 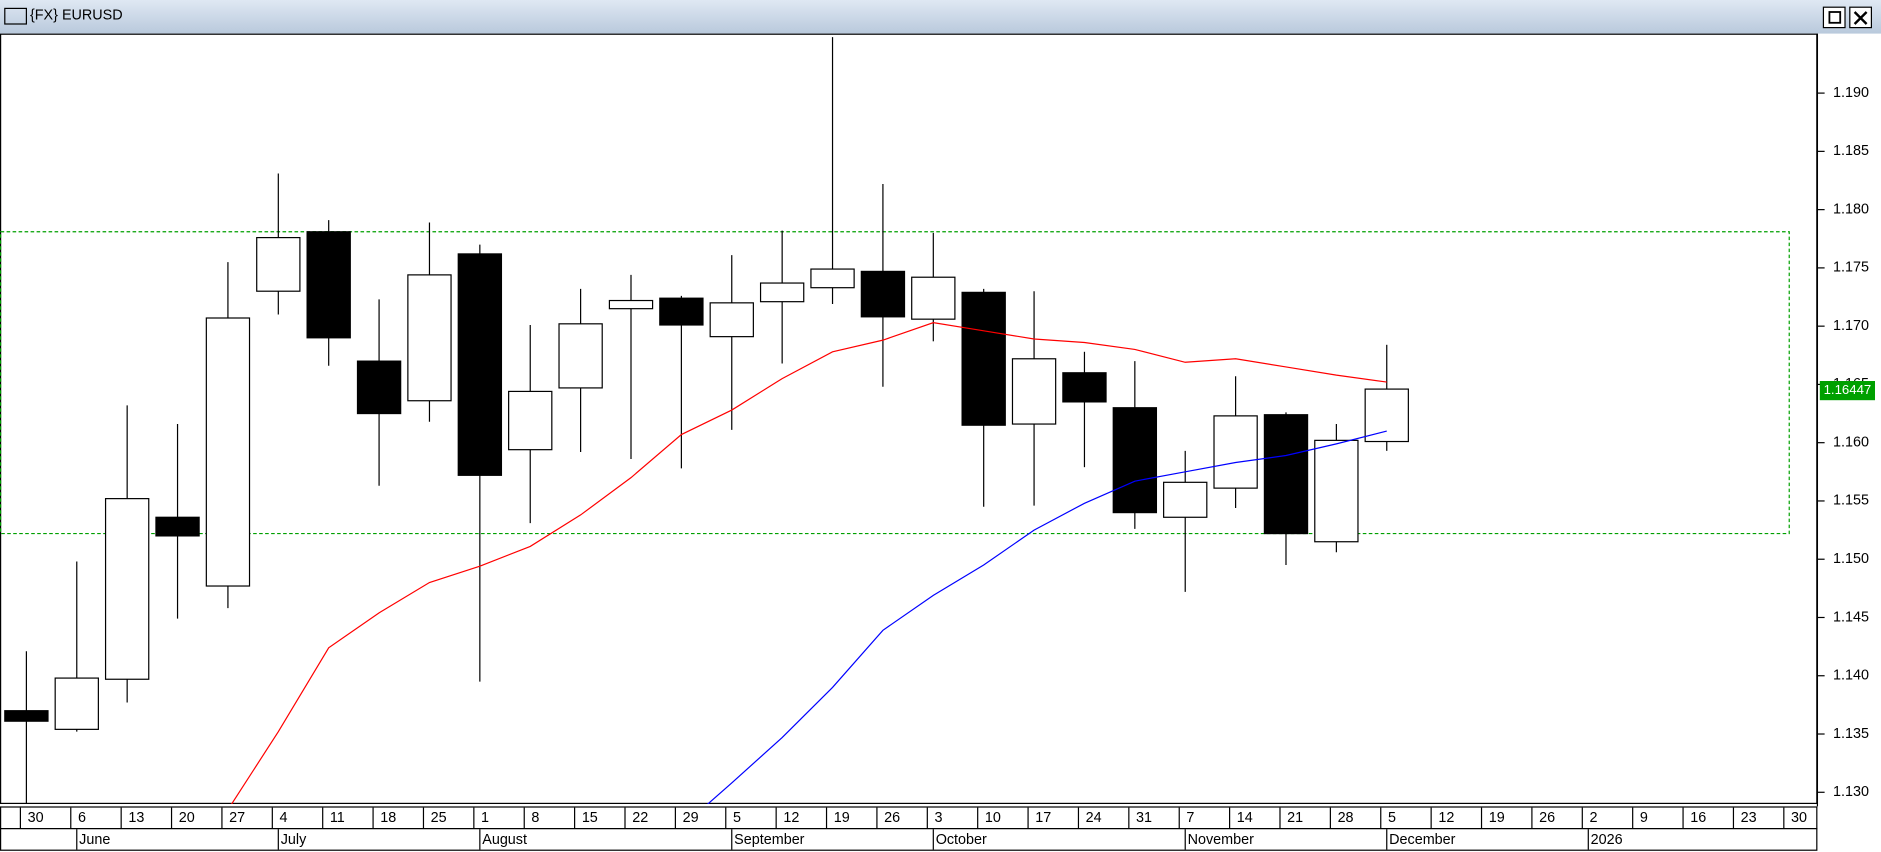 I want to click on x-tick-label: 14, so click(x=1245, y=818).